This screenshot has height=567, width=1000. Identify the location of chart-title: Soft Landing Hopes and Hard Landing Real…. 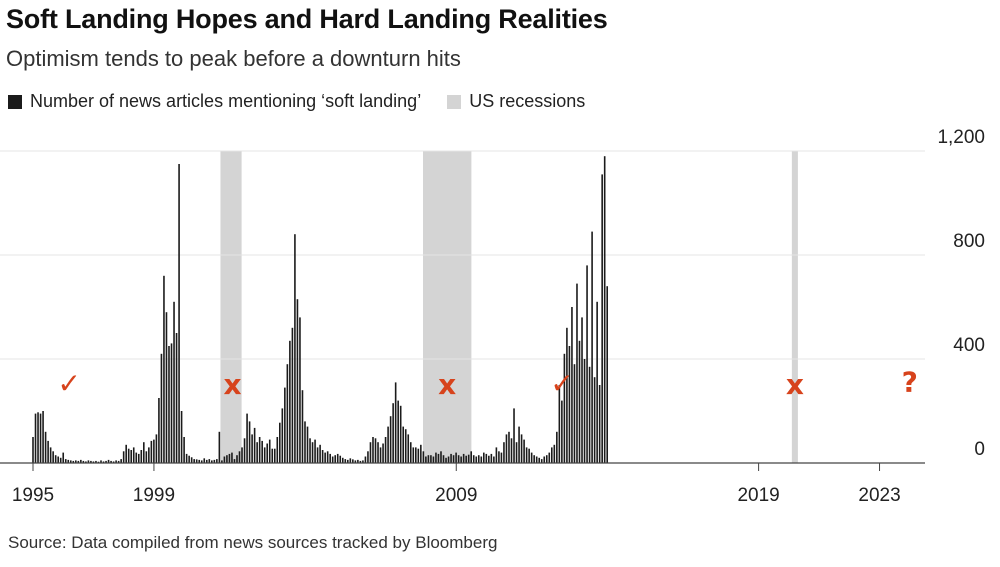
(307, 19).